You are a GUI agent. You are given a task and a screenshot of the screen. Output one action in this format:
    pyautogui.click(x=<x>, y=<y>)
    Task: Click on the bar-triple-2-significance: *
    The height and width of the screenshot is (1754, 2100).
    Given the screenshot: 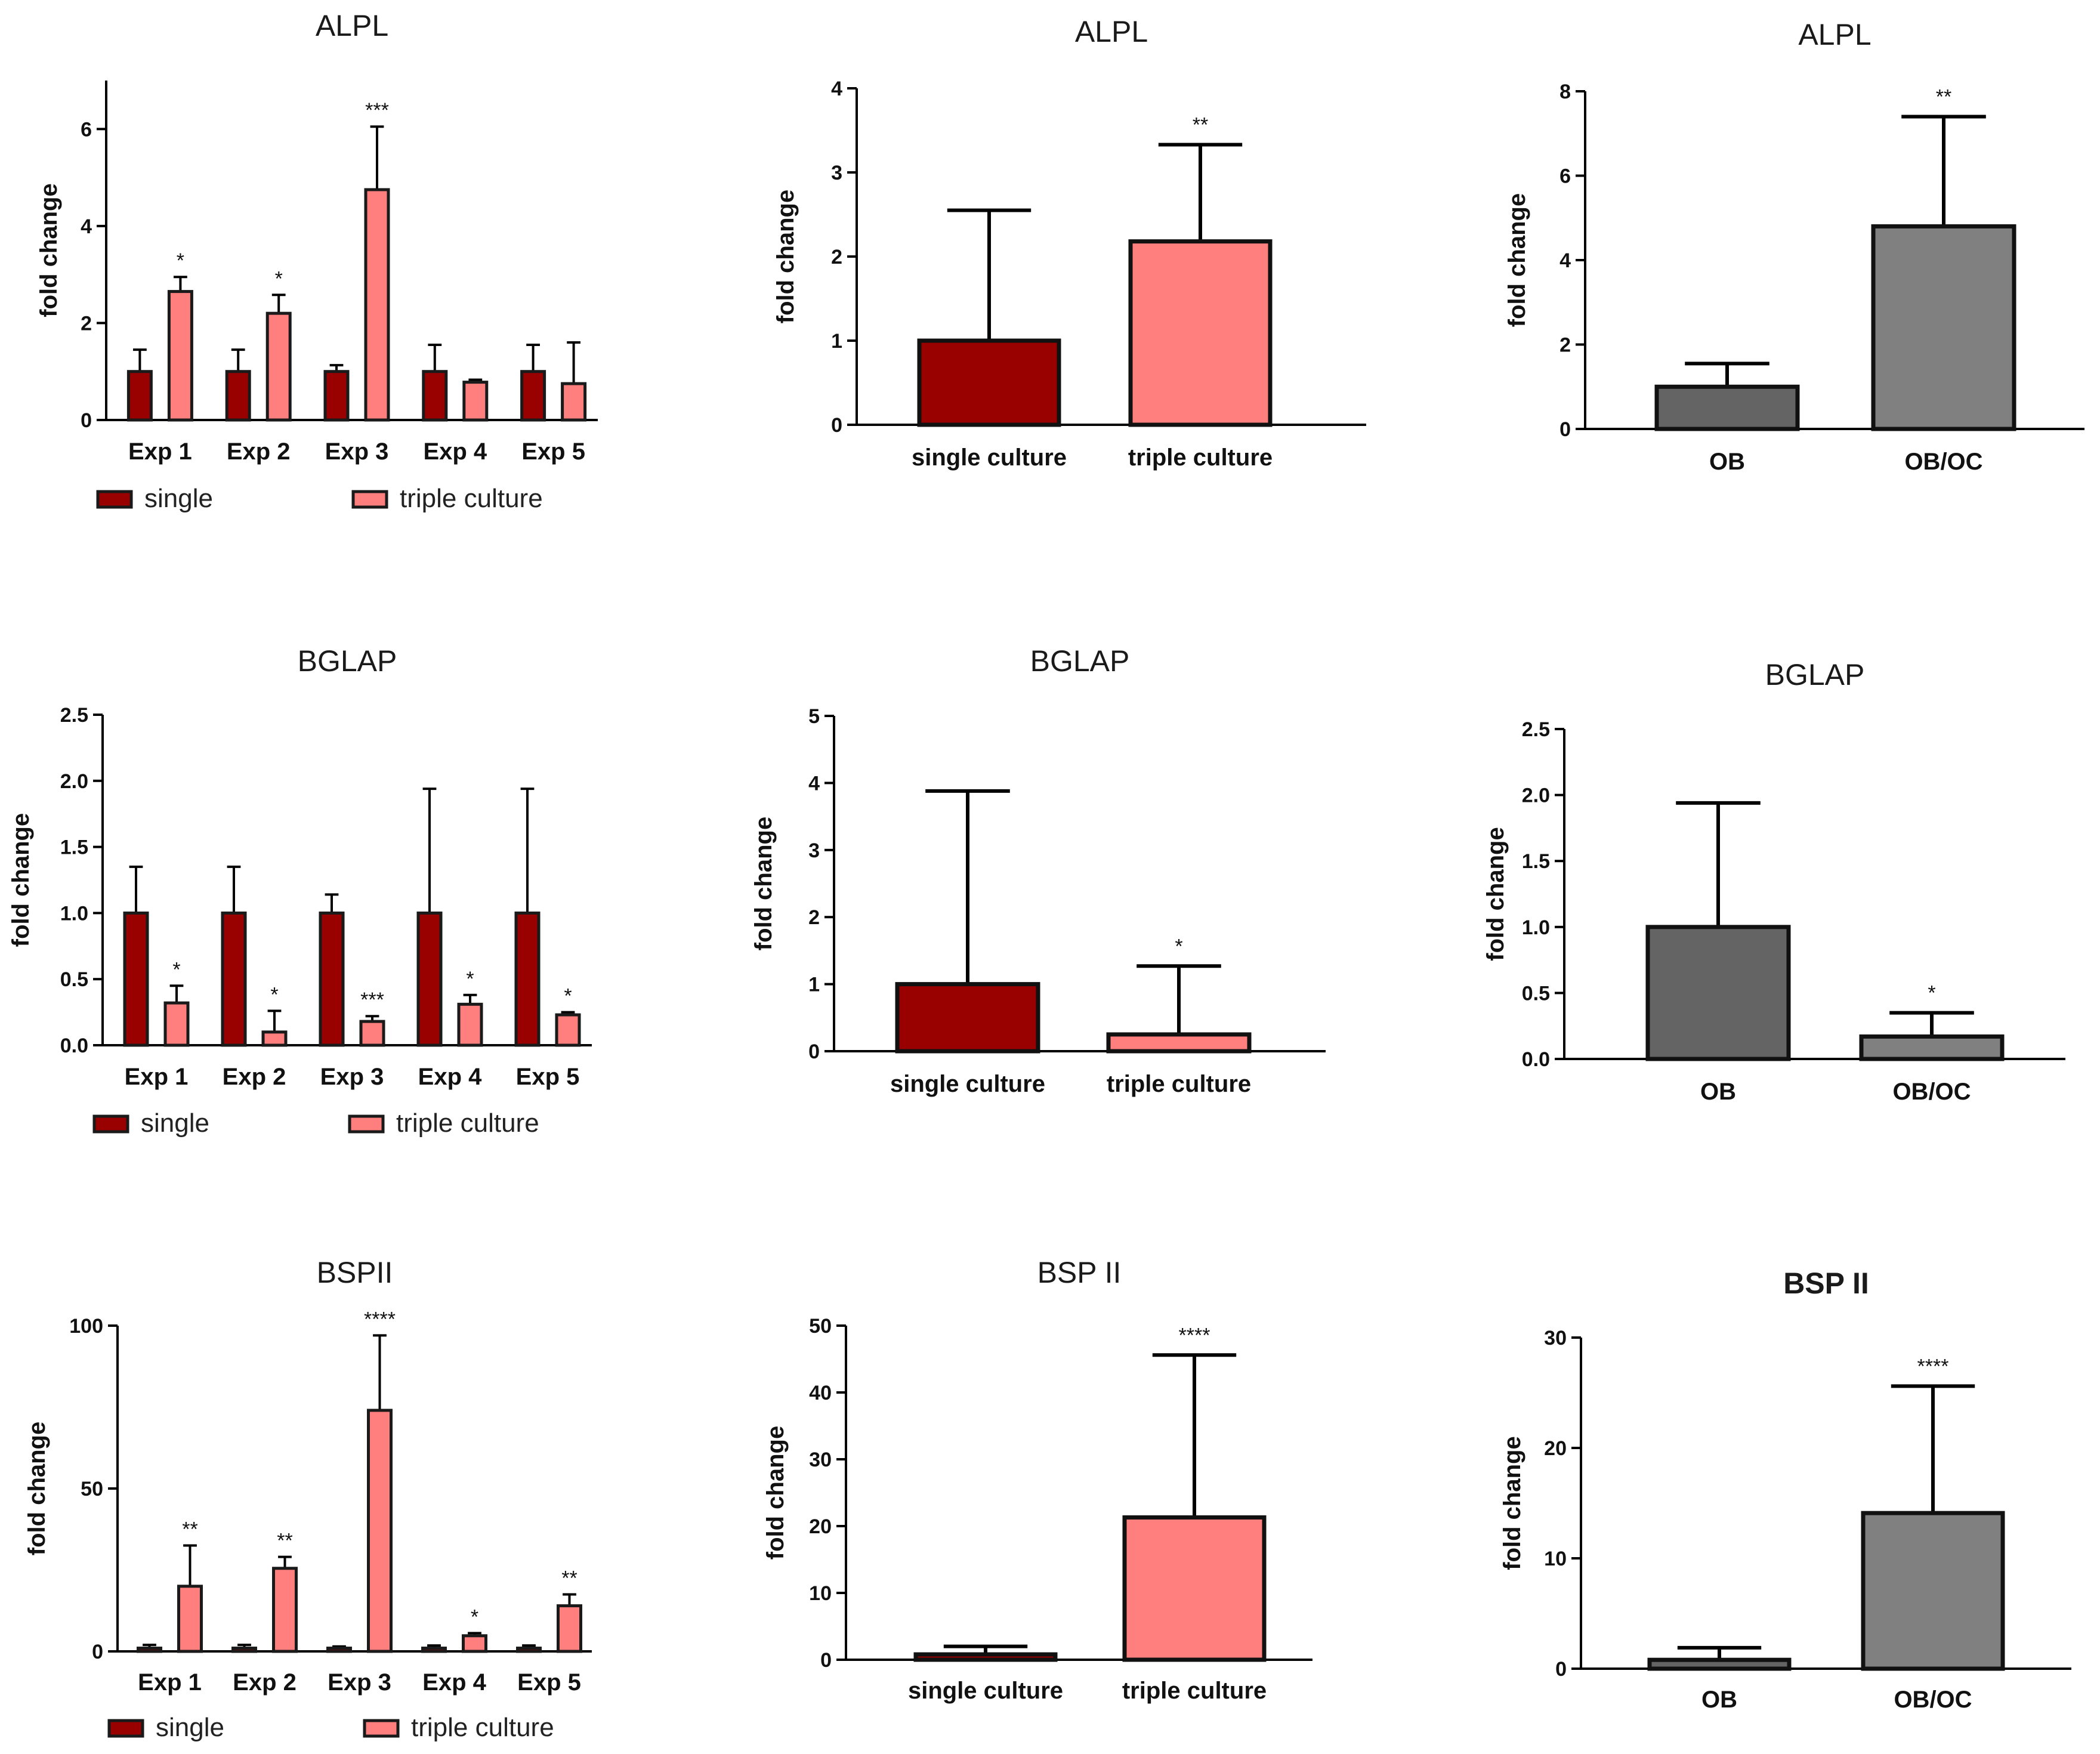 What is the action you would take?
    pyautogui.click(x=279, y=278)
    